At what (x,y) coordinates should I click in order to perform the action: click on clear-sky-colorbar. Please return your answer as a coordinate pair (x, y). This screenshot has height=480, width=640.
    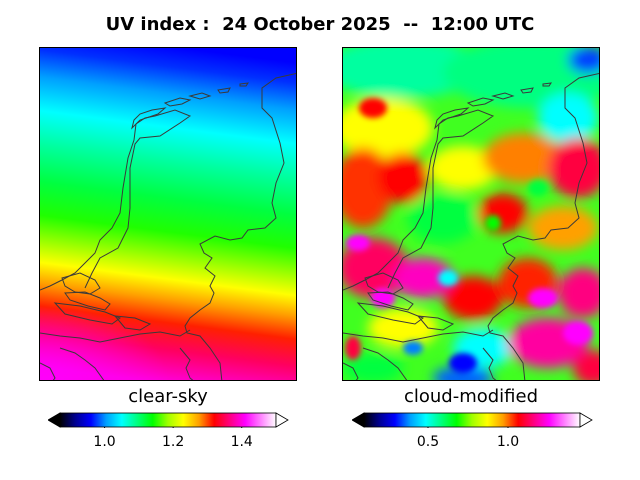
    Looking at the image, I should click on (168, 420).